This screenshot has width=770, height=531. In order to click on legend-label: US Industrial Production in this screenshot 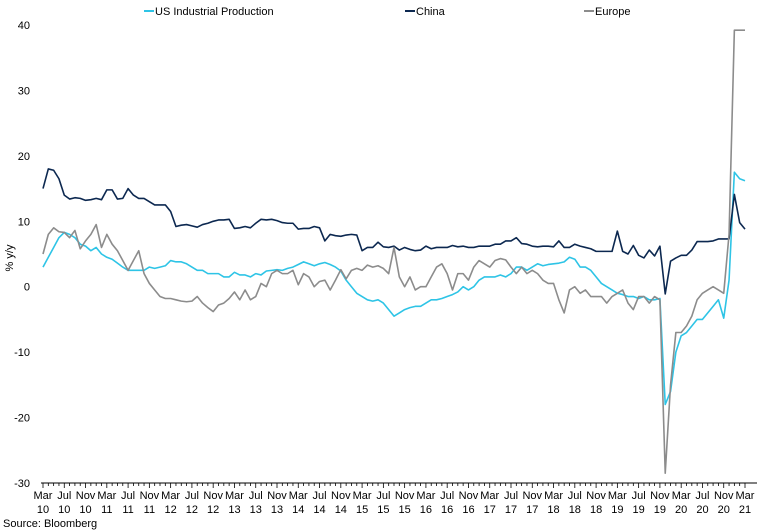, I will do `click(214, 12)`.